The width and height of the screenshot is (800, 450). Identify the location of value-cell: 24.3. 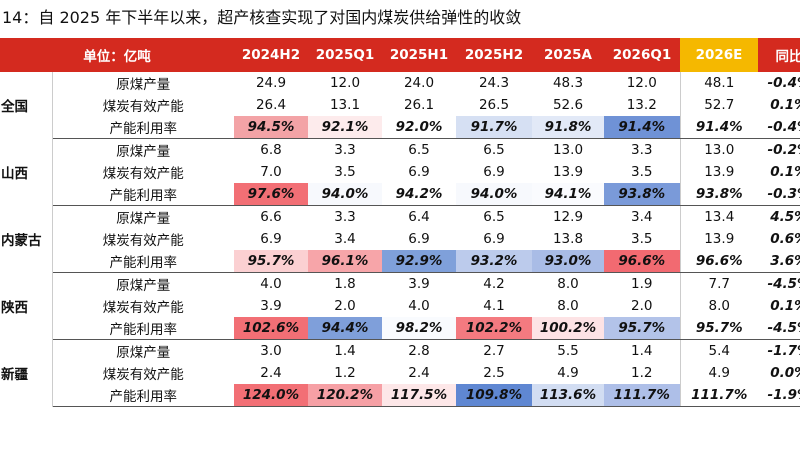
(494, 83).